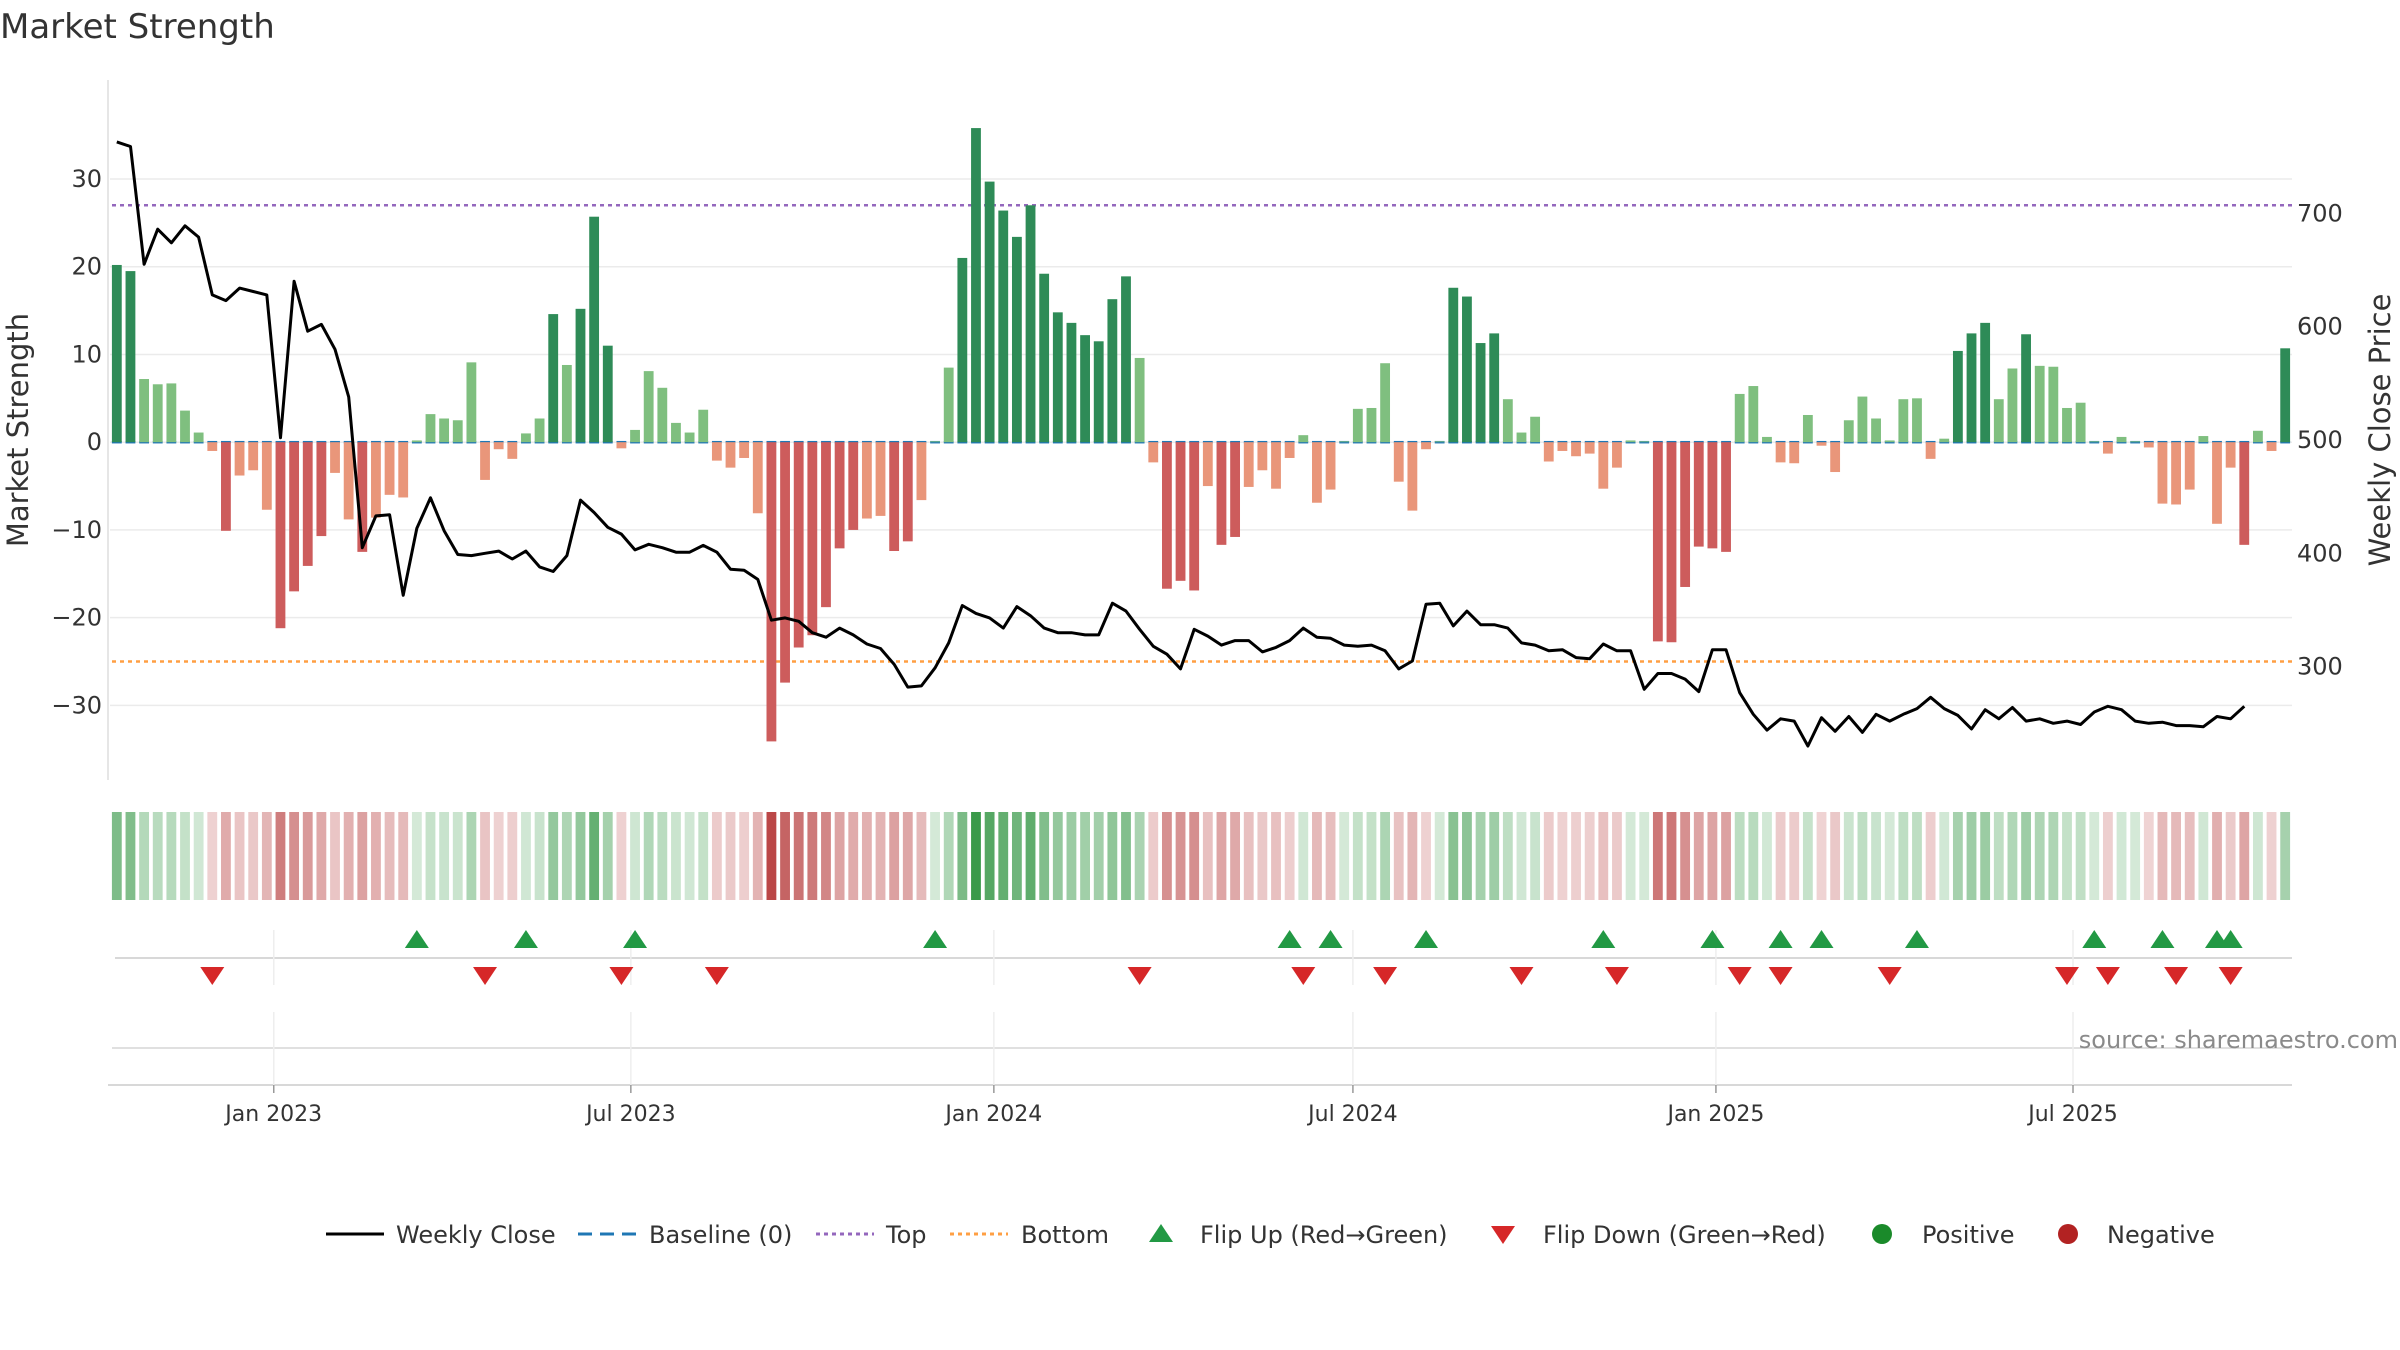 The height and width of the screenshot is (1350, 2400). I want to click on legend-label: Positive, so click(1968, 1235).